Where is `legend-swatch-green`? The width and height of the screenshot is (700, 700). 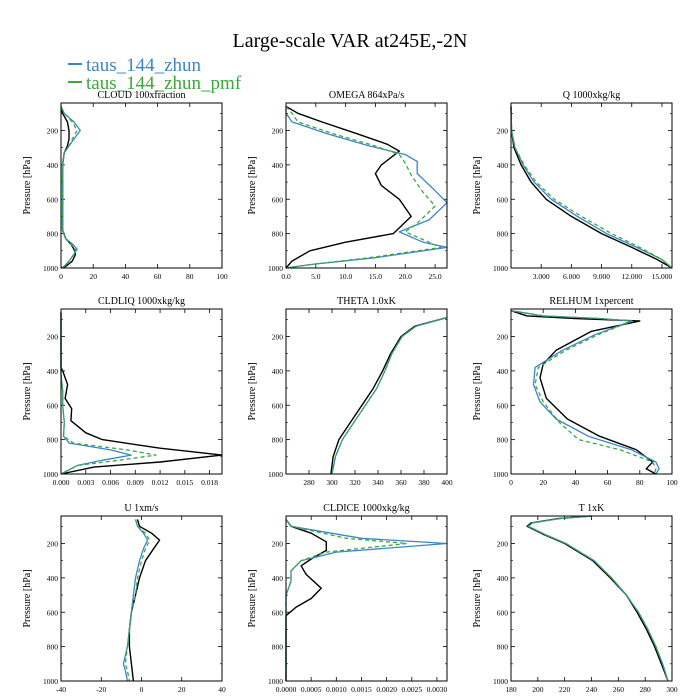 legend-swatch-green is located at coordinates (75, 81).